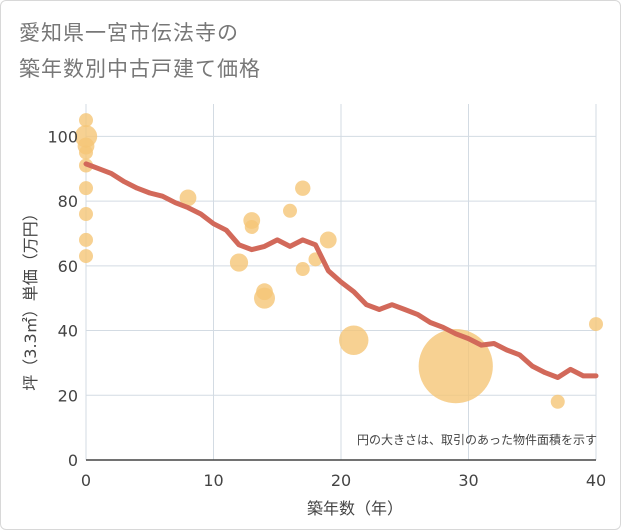 This screenshot has height=530, width=621. What do you see at coordinates (68, 201) in the screenshot?
I see `y-tick-label: 80` at bounding box center [68, 201].